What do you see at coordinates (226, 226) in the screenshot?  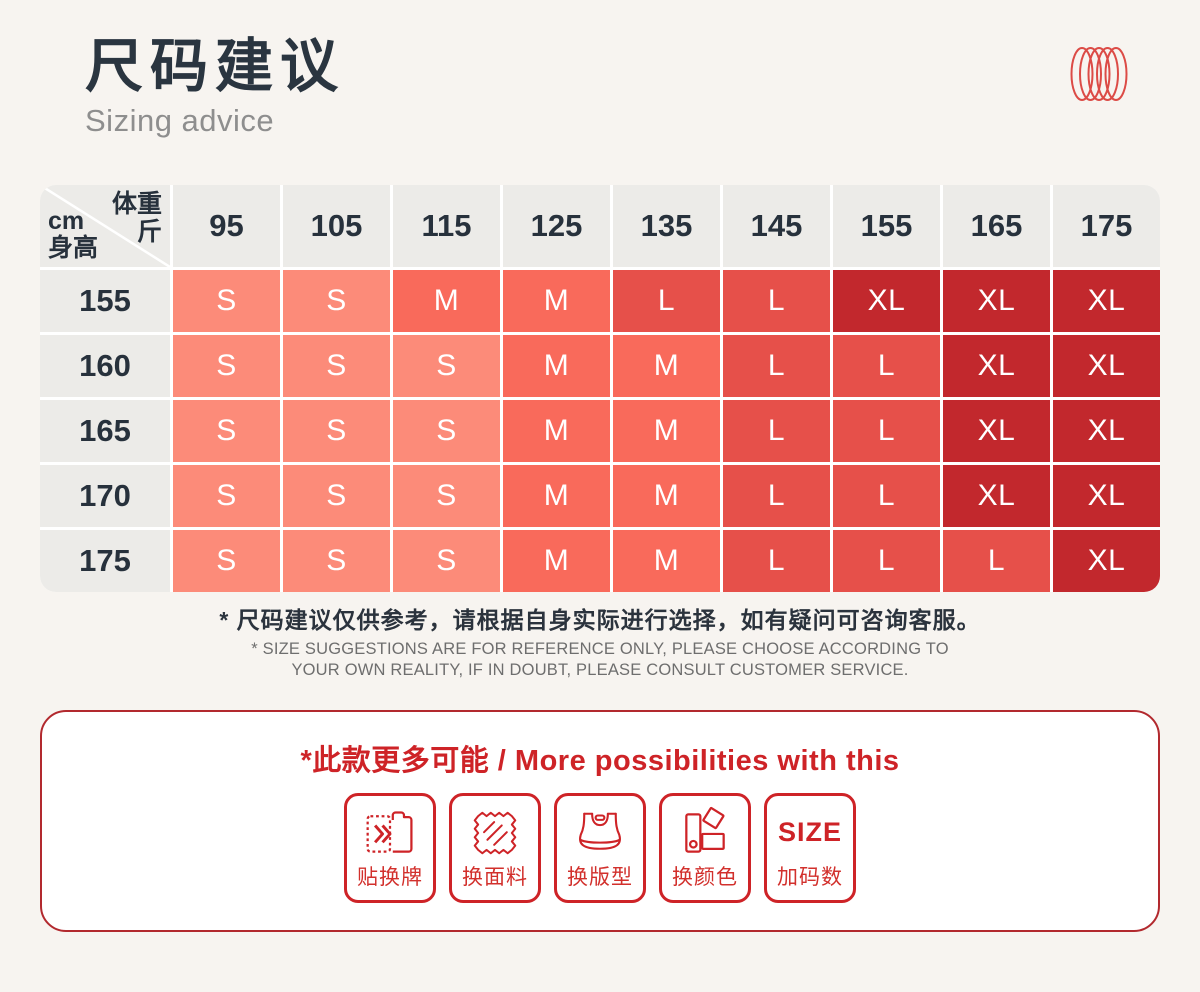 I see `weight-header-cell: 95` at bounding box center [226, 226].